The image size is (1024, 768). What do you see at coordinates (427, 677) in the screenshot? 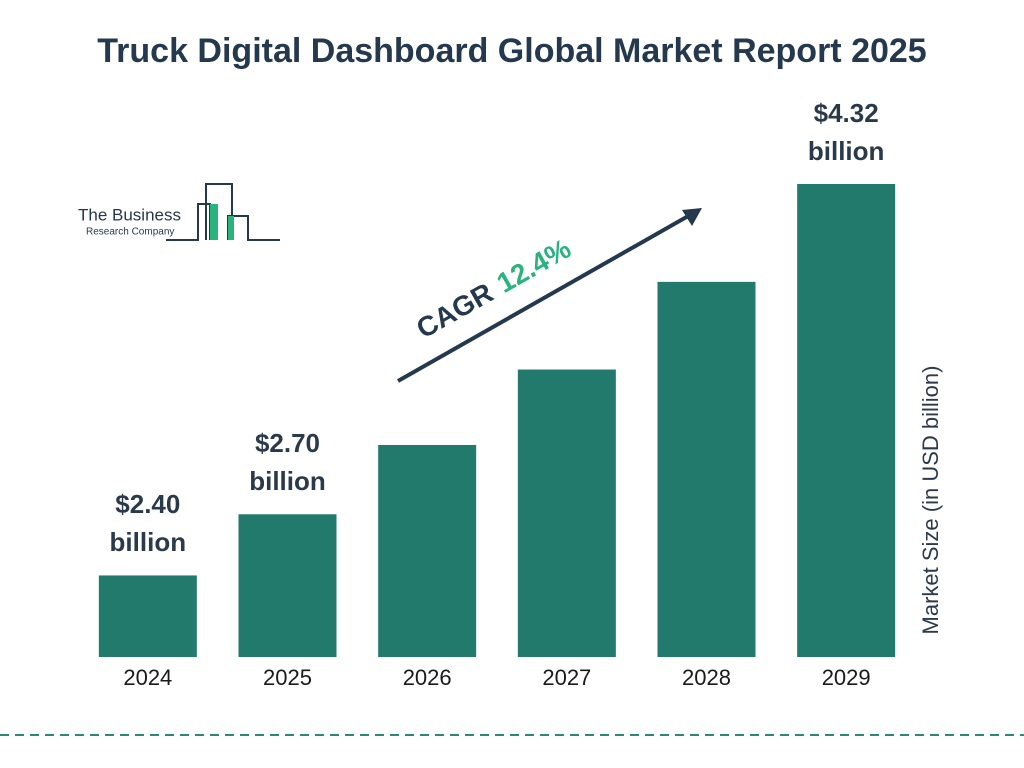
I see `x-tick-label: 2026` at bounding box center [427, 677].